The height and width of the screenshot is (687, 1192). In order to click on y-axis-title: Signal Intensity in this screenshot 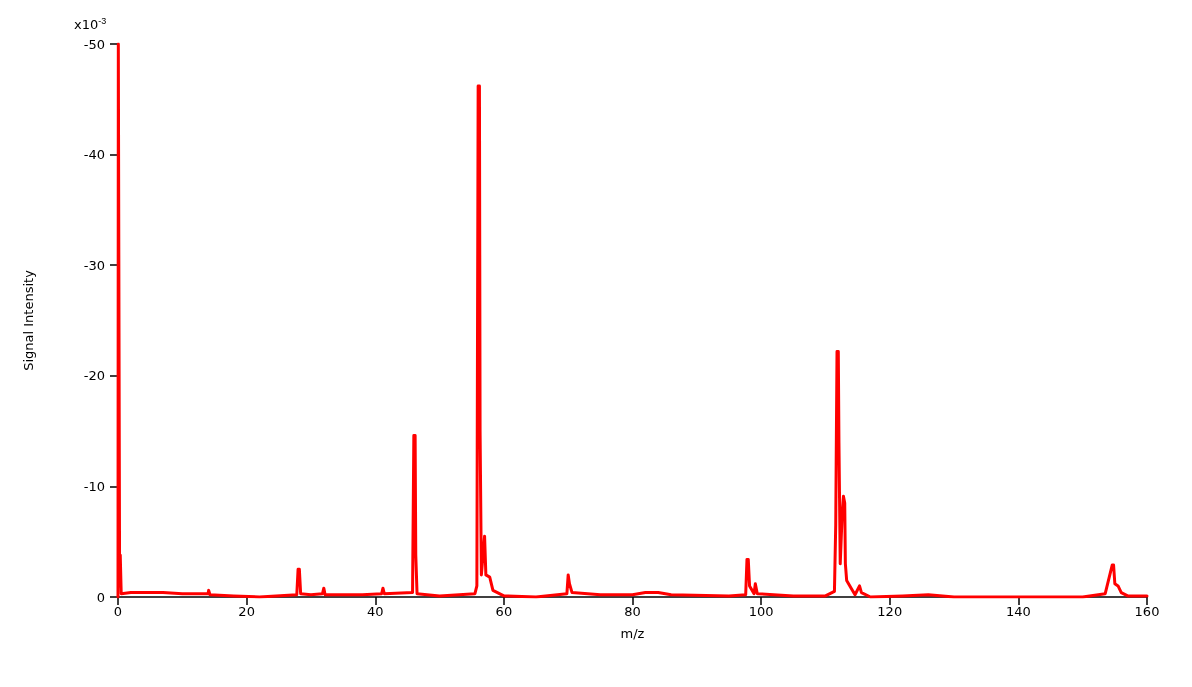, I will do `click(28, 320)`.